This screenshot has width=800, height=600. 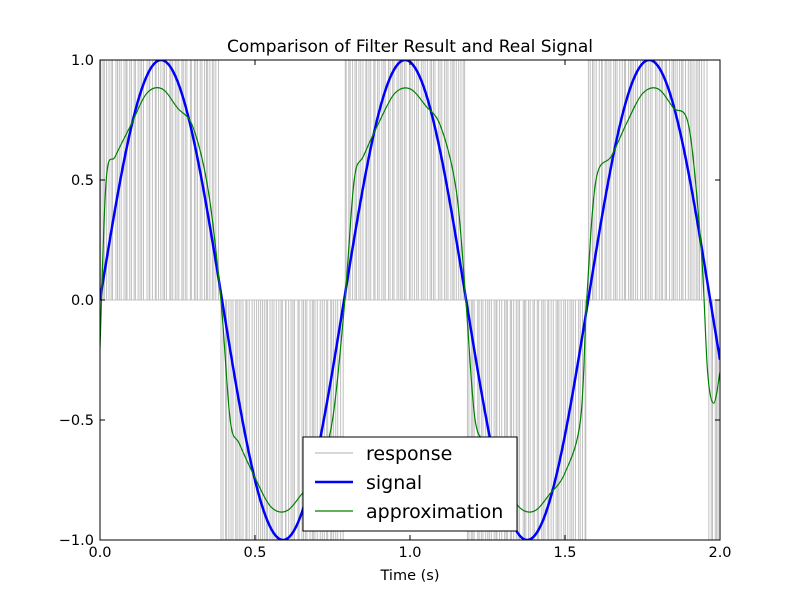 I want to click on x-tick-label: 1.5, so click(x=564, y=553).